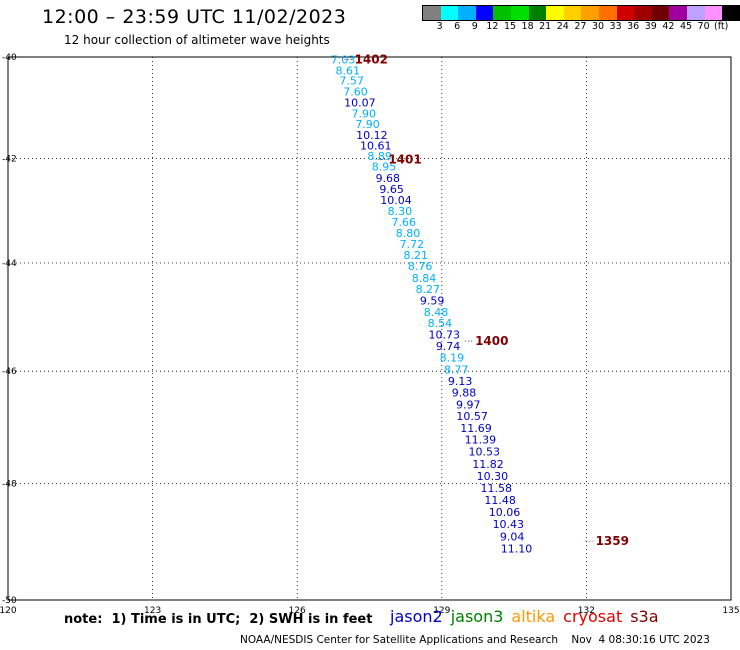 The width and height of the screenshot is (740, 650). Describe the element at coordinates (297, 611) in the screenshot. I see `lon-tick-label: 126` at that location.